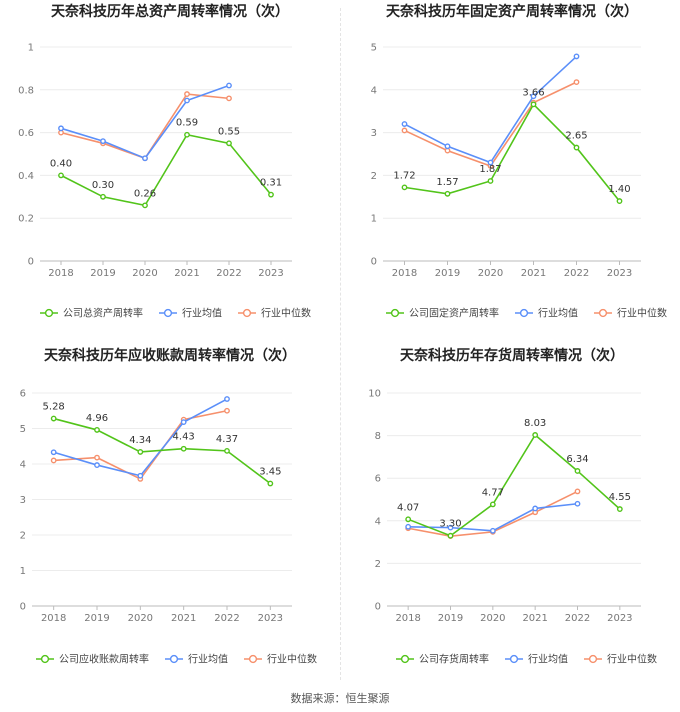 This screenshot has height=712, width=680. Describe the element at coordinates (228, 273) in the screenshot. I see `x-tick-label: 2022` at that location.